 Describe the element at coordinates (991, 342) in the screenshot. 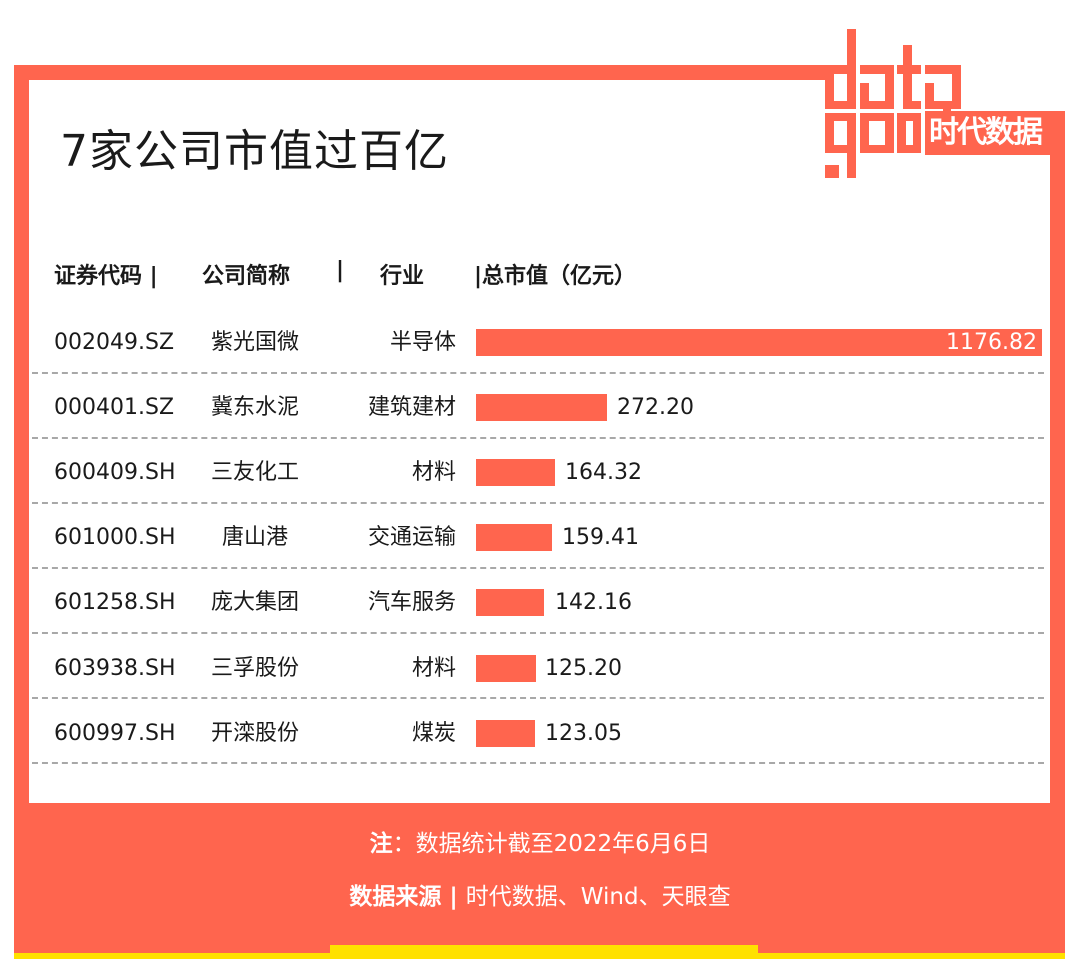

I see `row-value: 1176.82` at that location.